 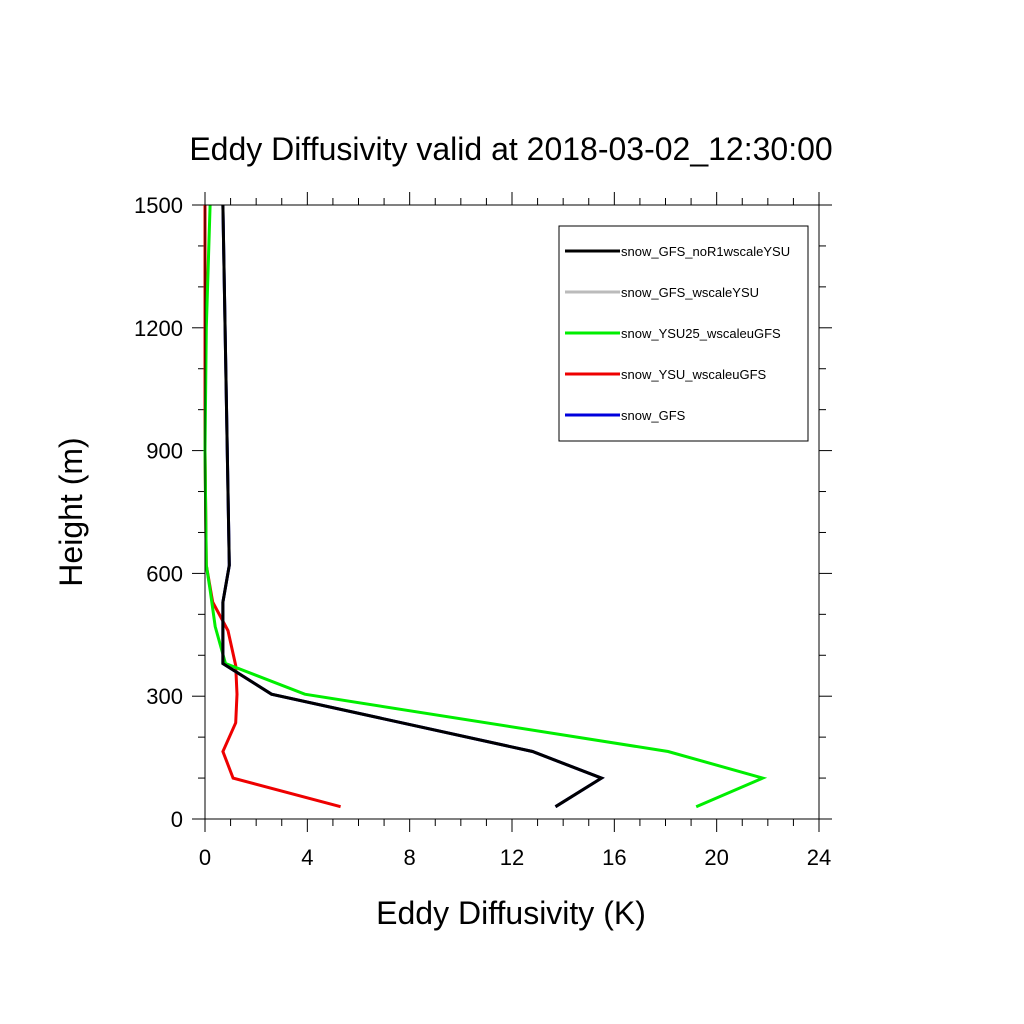 What do you see at coordinates (164, 451) in the screenshot?
I see `y-tick-label: 900` at bounding box center [164, 451].